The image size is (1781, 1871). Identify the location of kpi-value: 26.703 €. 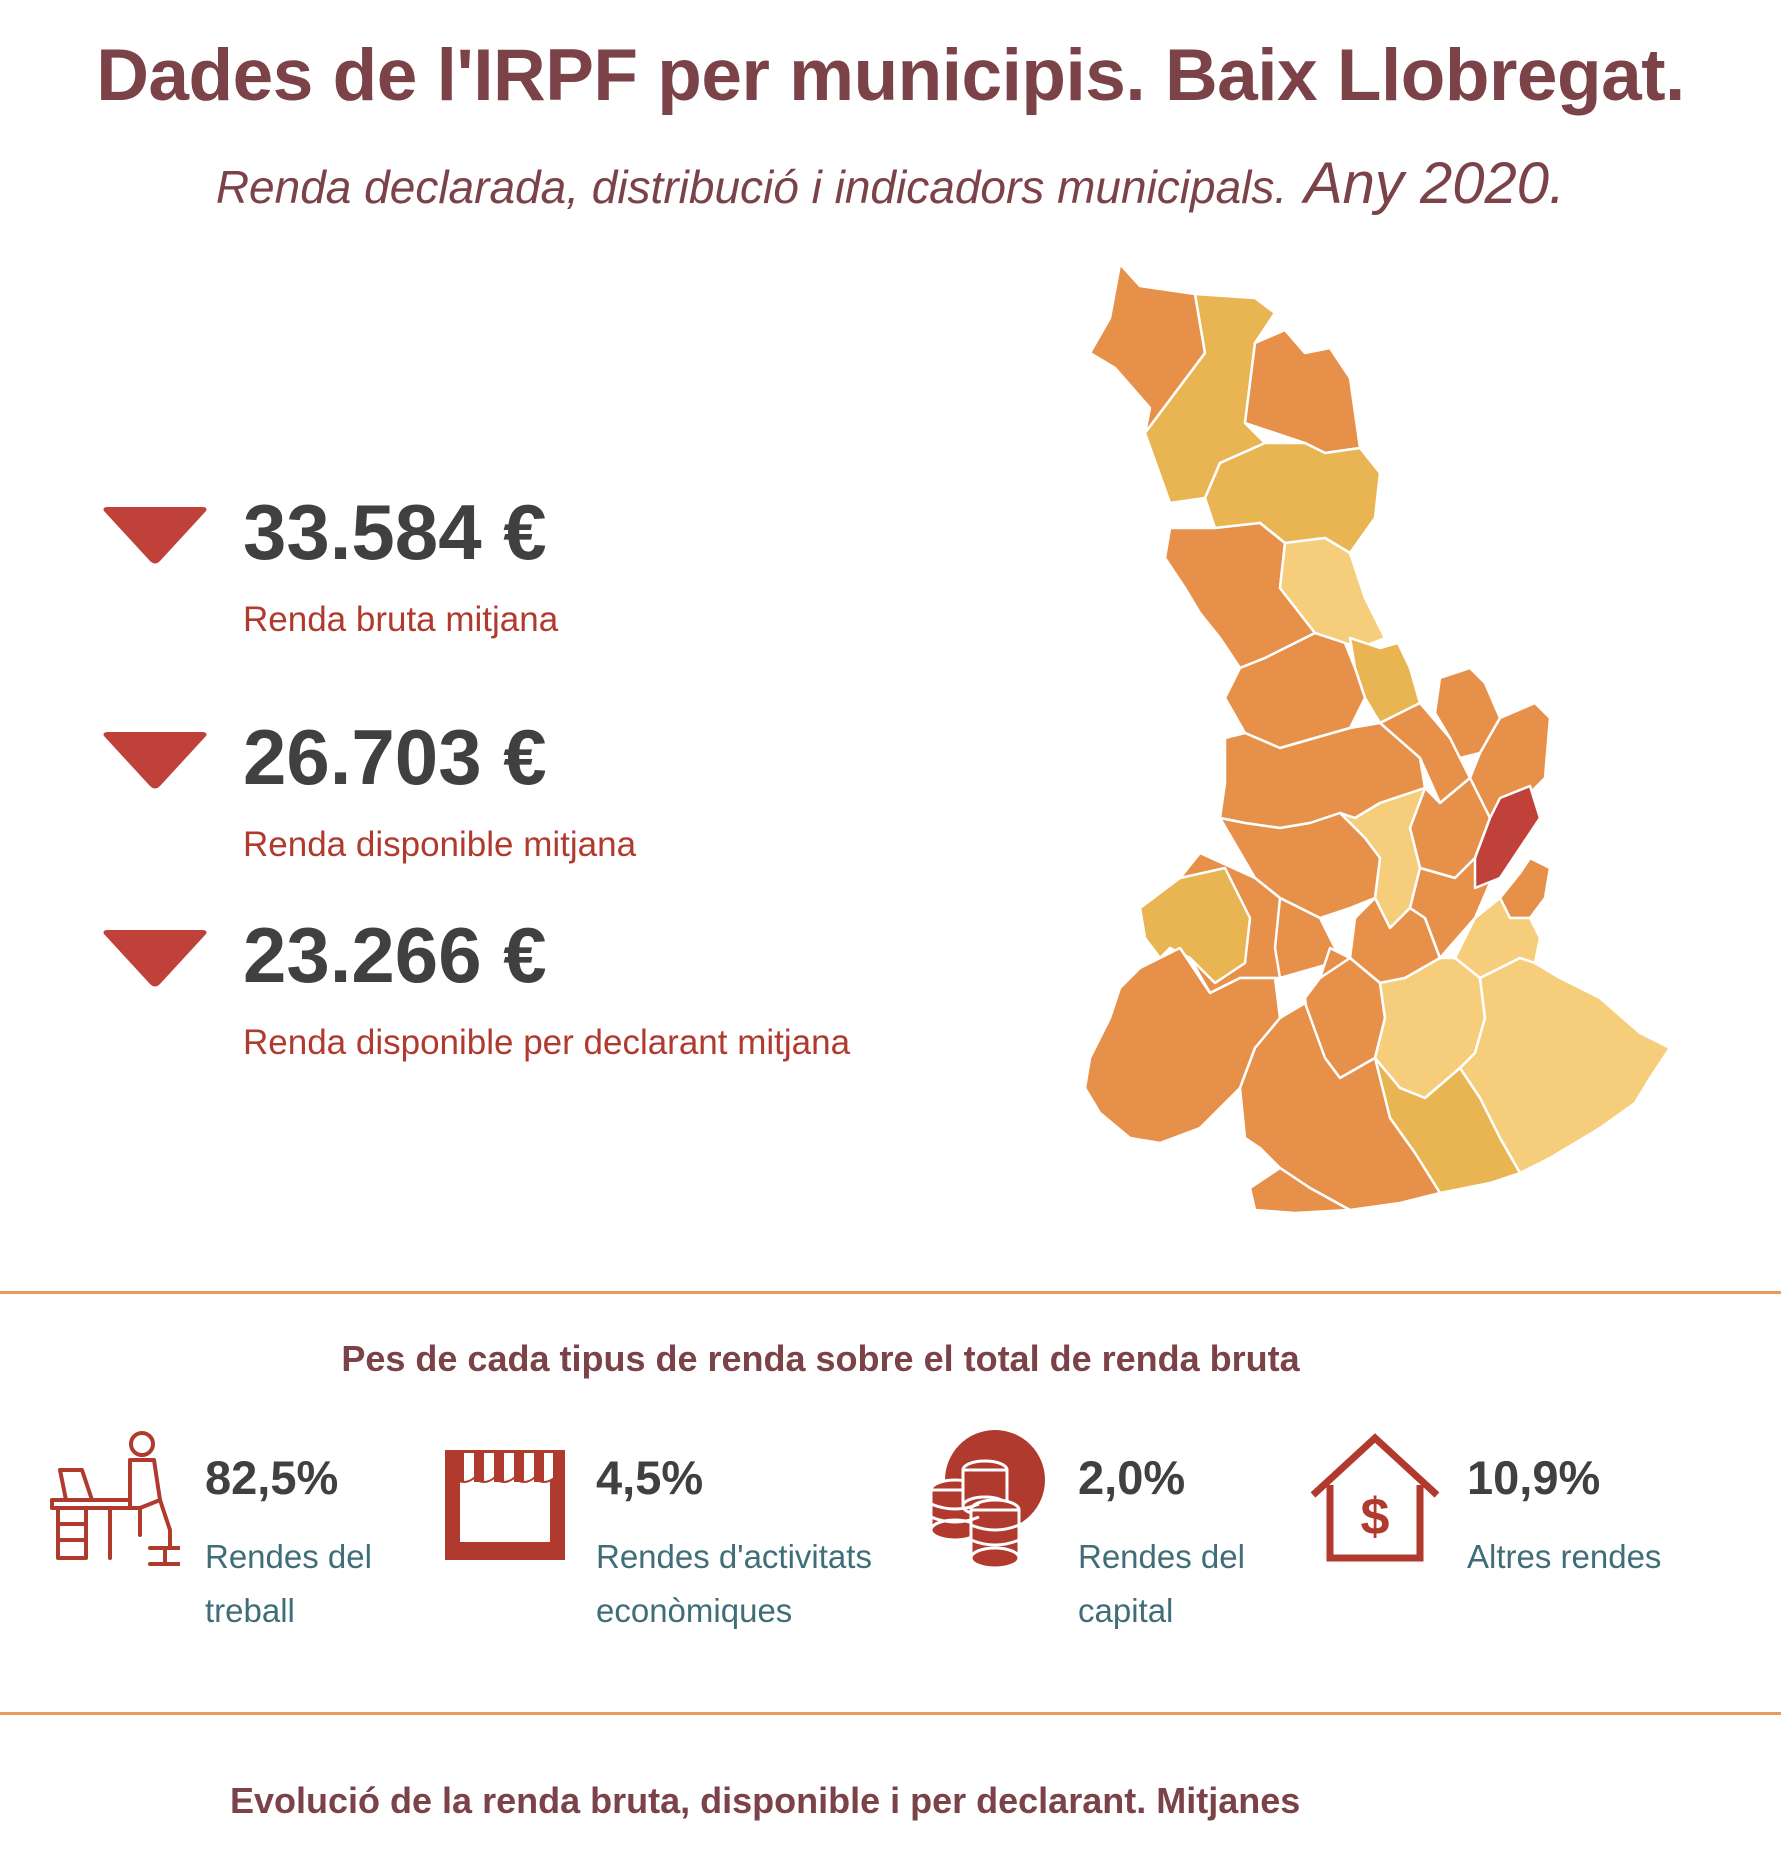
(395, 757).